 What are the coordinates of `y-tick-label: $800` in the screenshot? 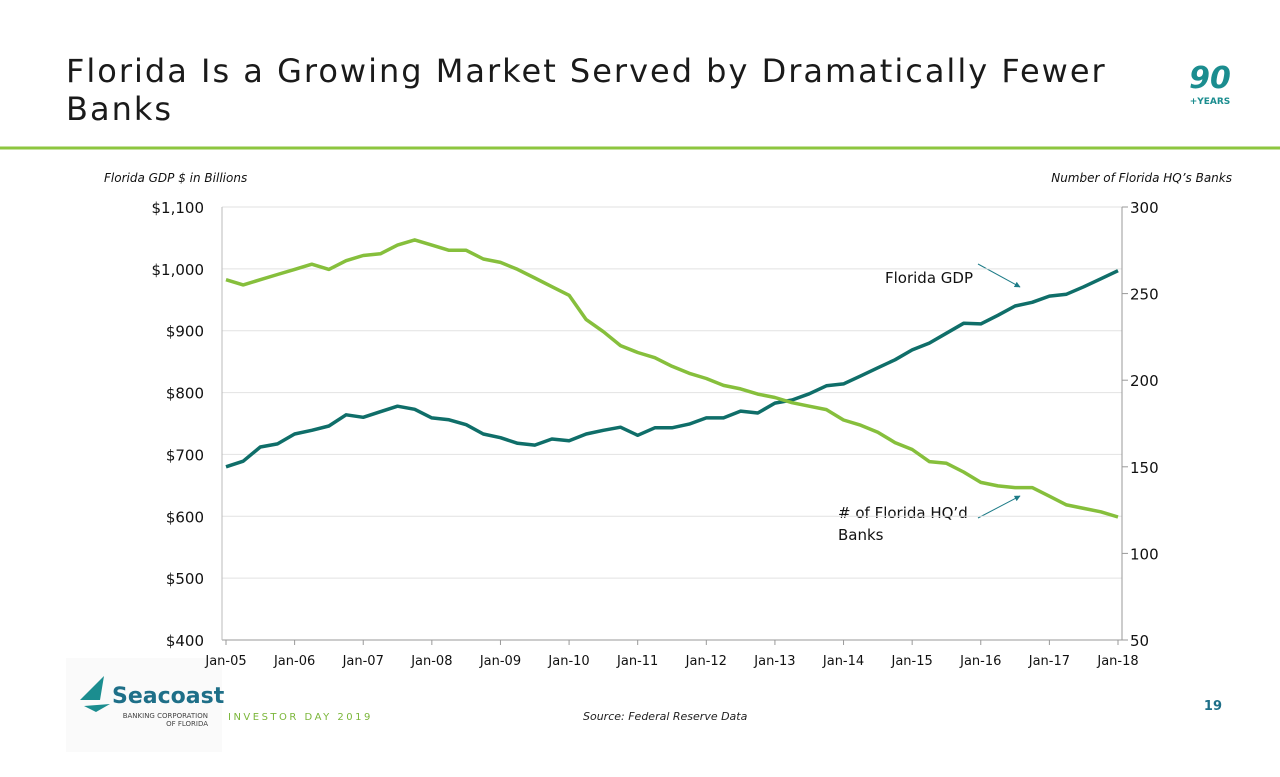 It's located at (185, 394).